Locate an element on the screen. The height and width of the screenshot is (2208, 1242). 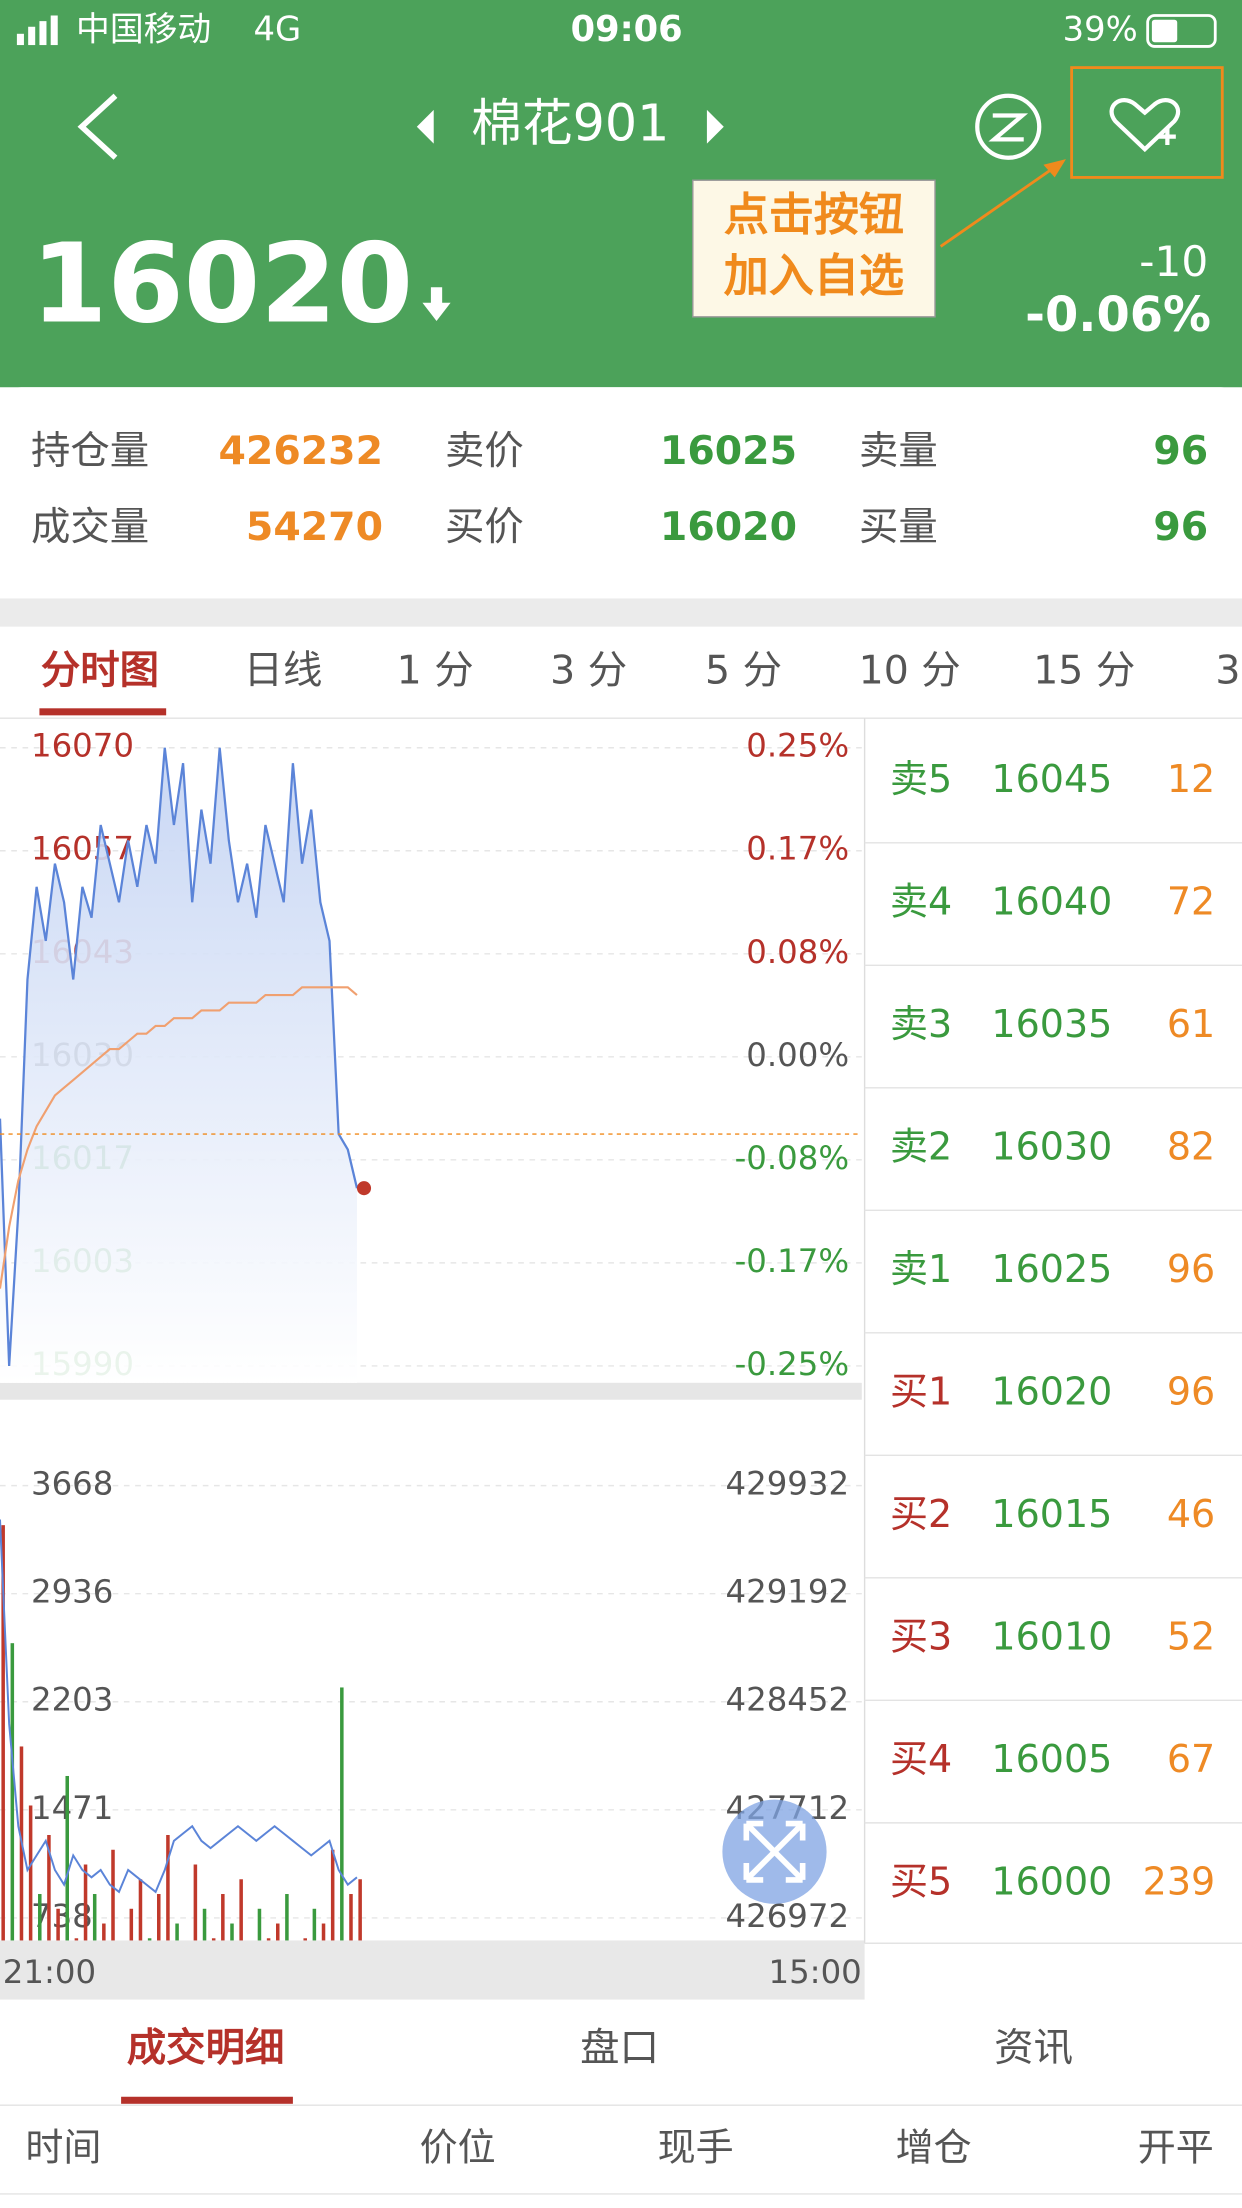
column-header: 增仓 is located at coordinates (934, 2148).